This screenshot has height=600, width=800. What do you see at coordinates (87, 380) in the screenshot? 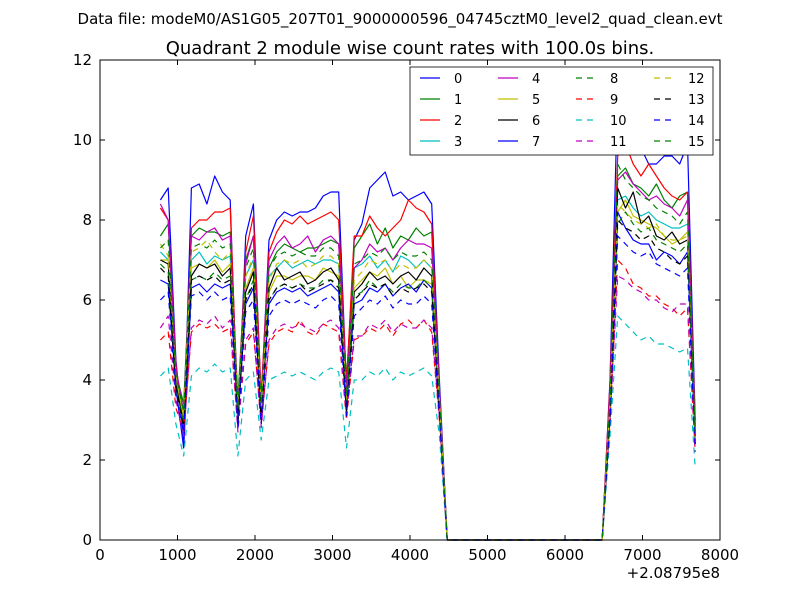
I see `y-tick-label: 4` at bounding box center [87, 380].